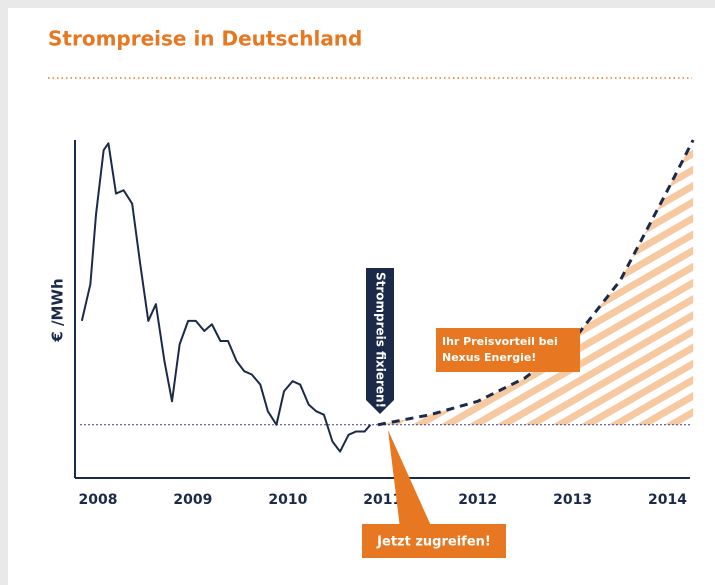 Image resolution: width=715 pixels, height=585 pixels. I want to click on cta-button, so click(434, 541).